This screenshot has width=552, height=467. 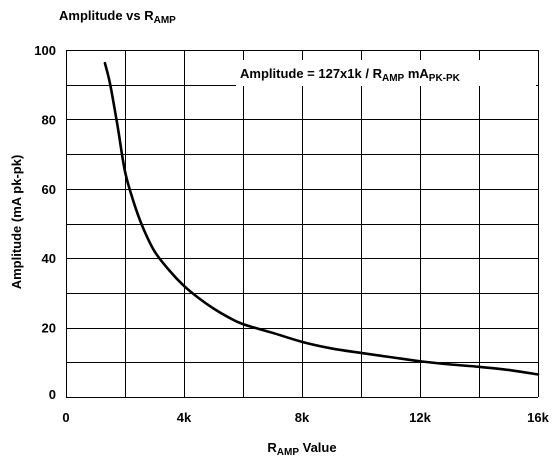 I want to click on y-tick-label: 20, so click(x=49, y=328).